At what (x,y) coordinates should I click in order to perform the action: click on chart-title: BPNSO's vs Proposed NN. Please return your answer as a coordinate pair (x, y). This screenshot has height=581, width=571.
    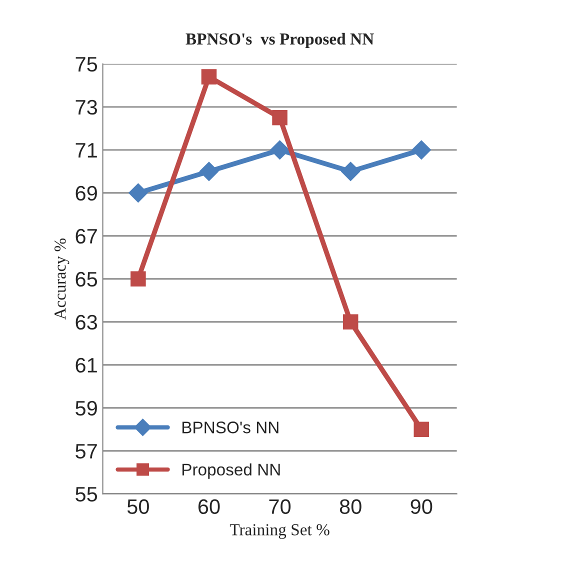
    Looking at the image, I should click on (280, 40).